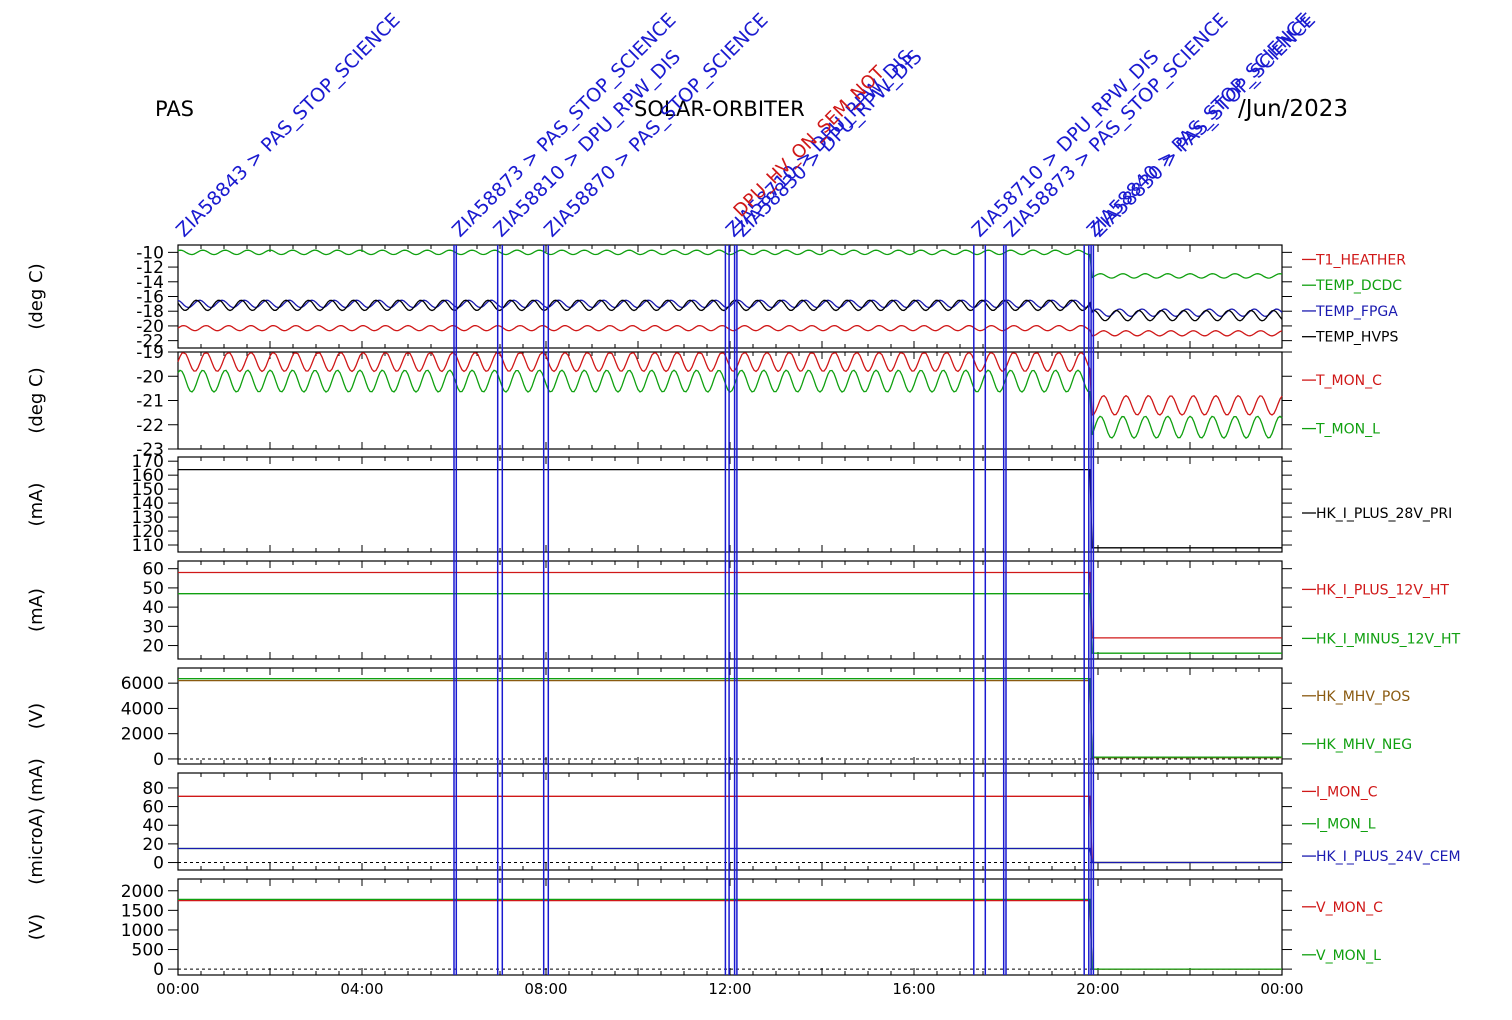 Image resolution: width=1512 pixels, height=1020 pixels. Describe the element at coordinates (1349, 908) in the screenshot. I see `legend-entry: V_MON_C` at that location.